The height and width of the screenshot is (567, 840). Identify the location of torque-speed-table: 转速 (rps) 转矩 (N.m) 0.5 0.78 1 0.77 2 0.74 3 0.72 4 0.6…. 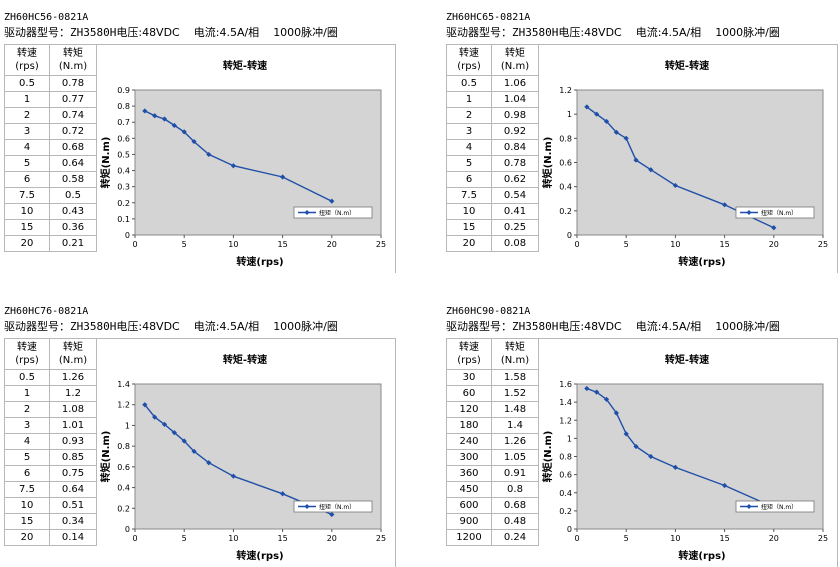
(50, 148).